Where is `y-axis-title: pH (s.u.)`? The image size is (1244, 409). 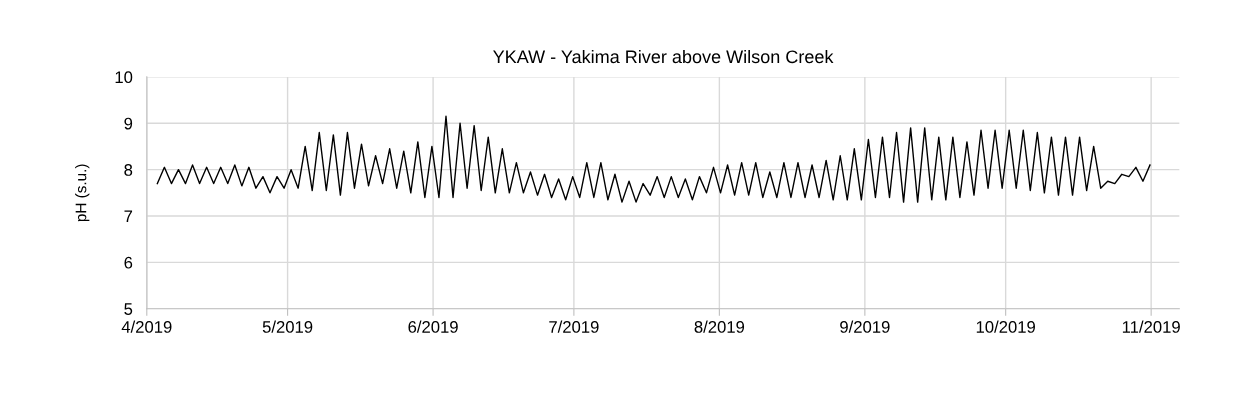 y-axis-title: pH (s.u.) is located at coordinates (82, 193).